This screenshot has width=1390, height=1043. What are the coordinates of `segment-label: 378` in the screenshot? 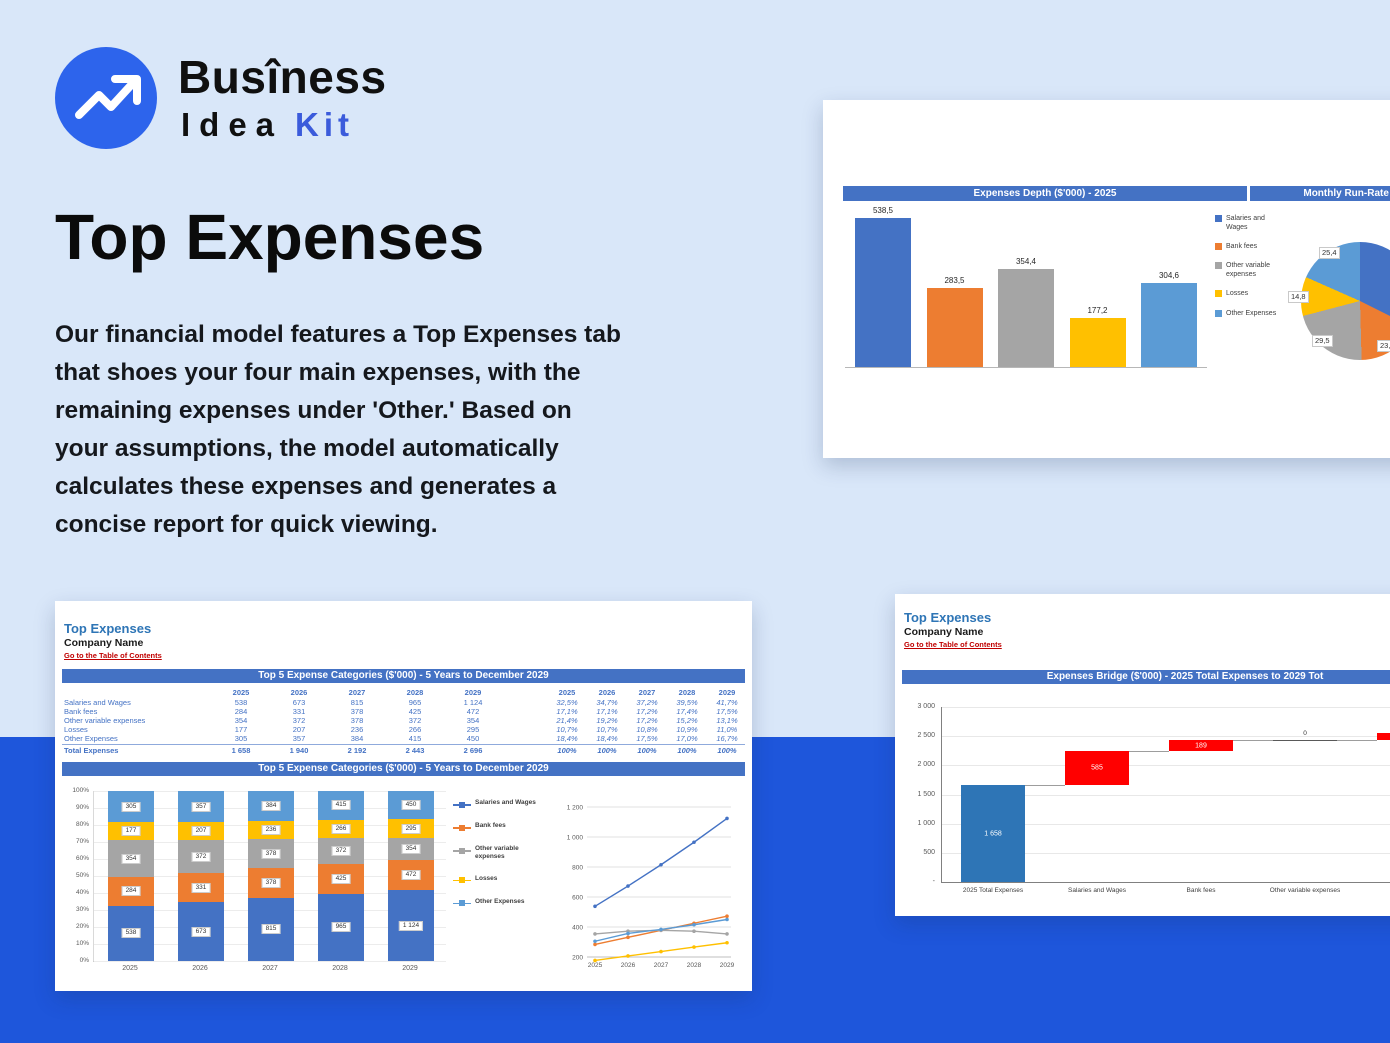 It's located at (271, 883).